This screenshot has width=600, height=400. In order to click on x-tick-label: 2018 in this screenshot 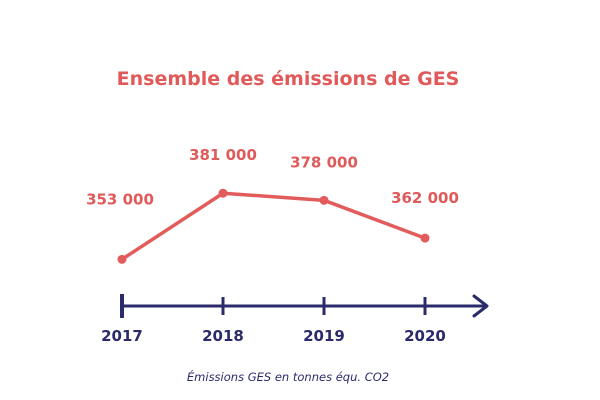, I will do `click(223, 336)`.